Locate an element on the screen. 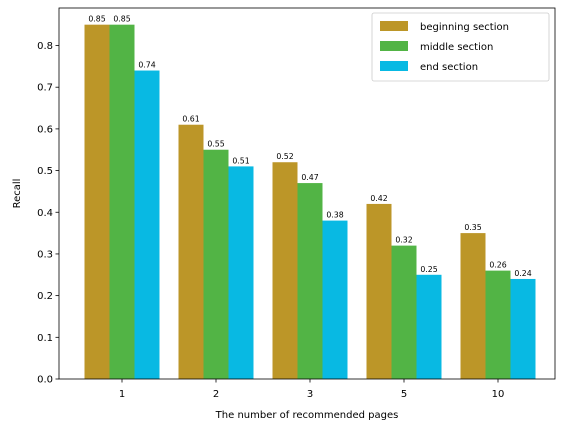  y-tick-label: 0.6 is located at coordinates (45, 129).